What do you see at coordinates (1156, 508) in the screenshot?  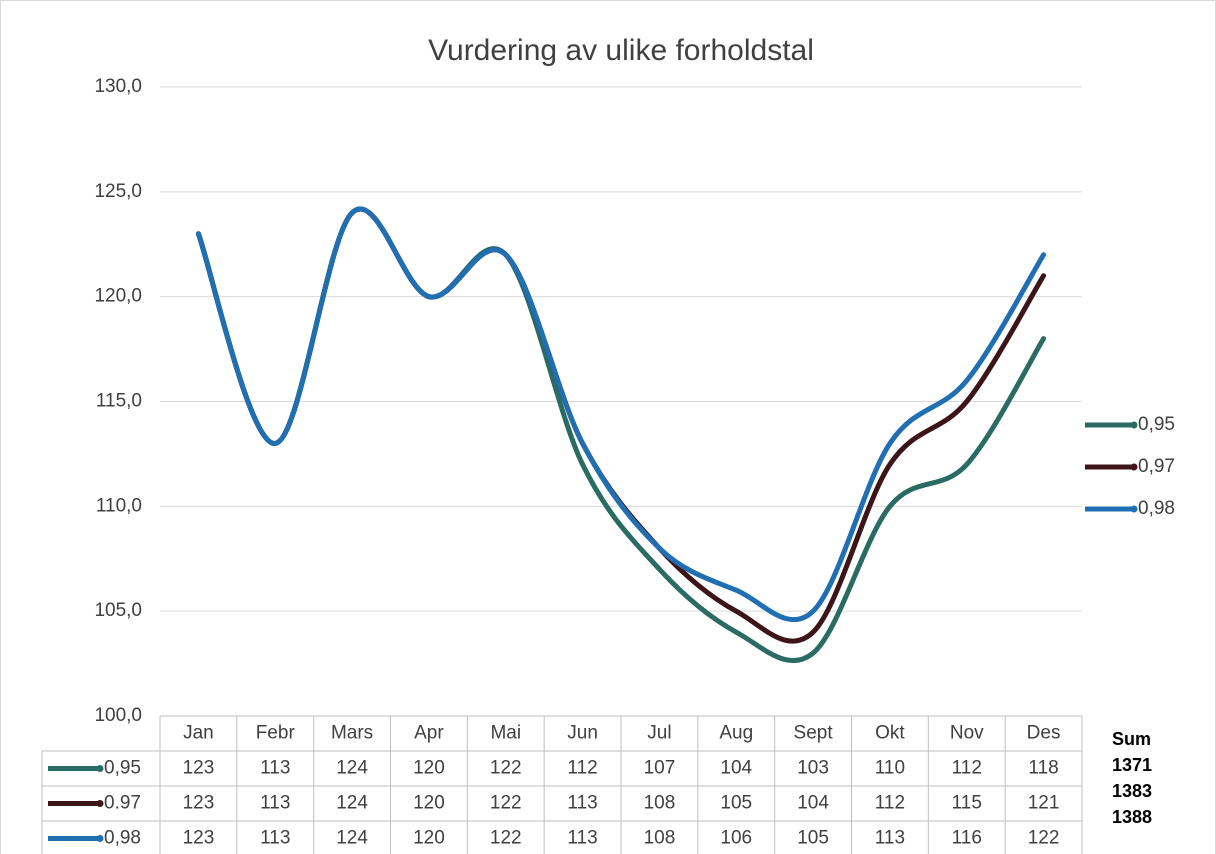 I see `legend-label: 0,98` at bounding box center [1156, 508].